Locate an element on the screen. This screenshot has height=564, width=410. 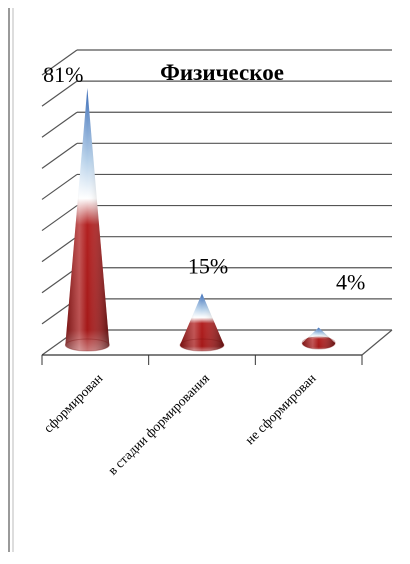
floor-right-edge is located at coordinates (377, 342).